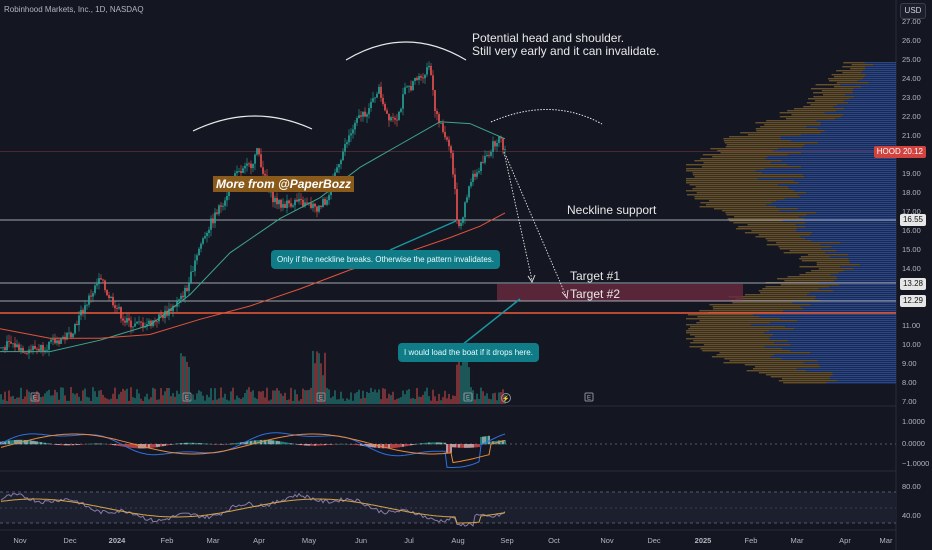 The height and width of the screenshot is (550, 932). Describe the element at coordinates (620, 292) in the screenshot. I see `target-zone` at that location.